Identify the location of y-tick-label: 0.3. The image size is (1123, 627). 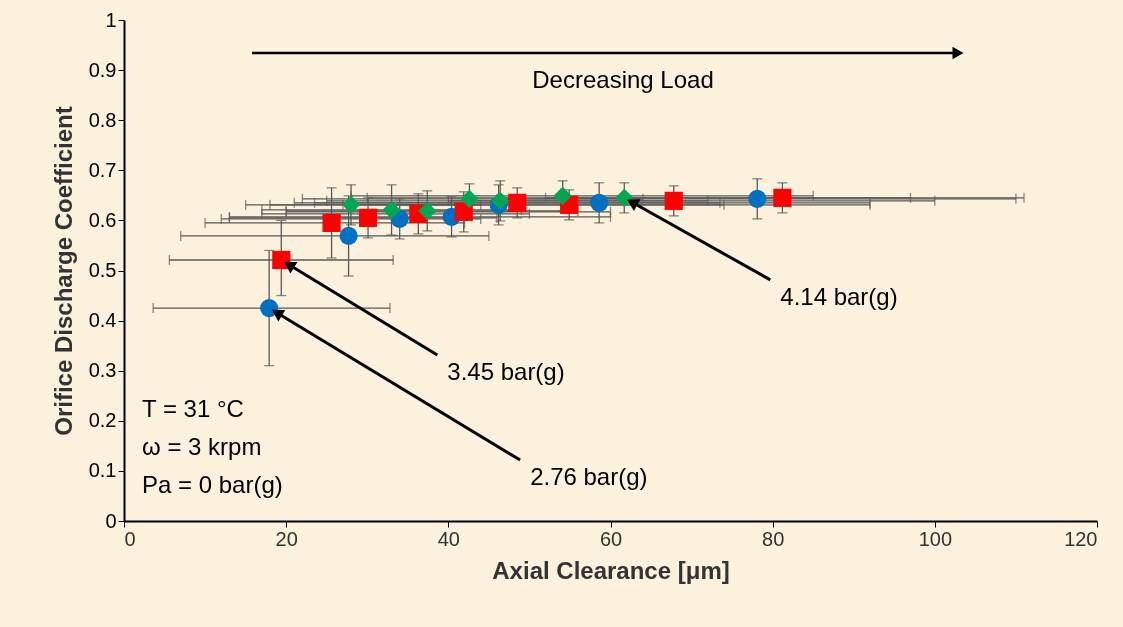
(102, 370).